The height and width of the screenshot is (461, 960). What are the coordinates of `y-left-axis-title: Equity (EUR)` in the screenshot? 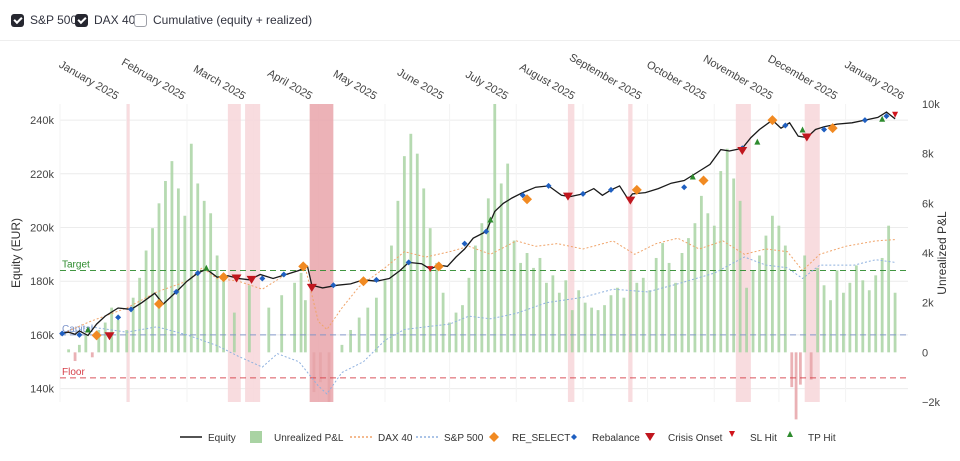 It's located at (16, 253).